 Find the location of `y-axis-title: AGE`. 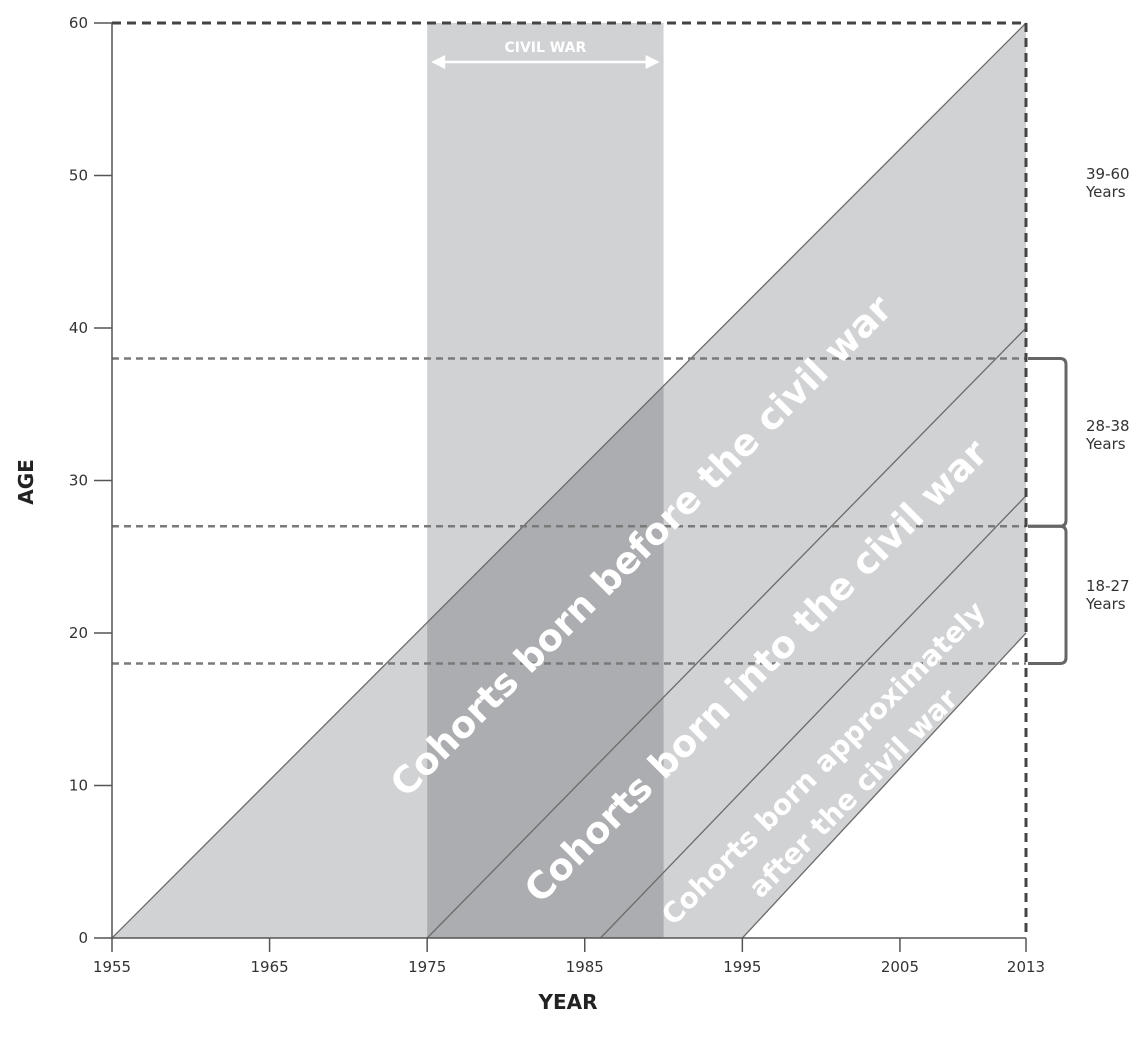

y-axis-title: AGE is located at coordinates (26, 482).